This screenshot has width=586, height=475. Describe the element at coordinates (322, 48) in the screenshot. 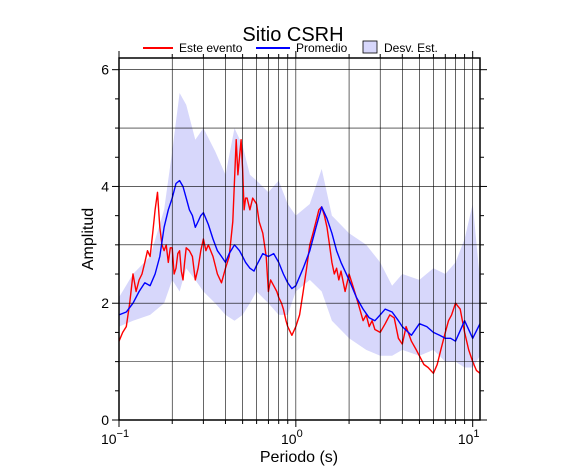

I see `legend-label: Promedio` at that location.